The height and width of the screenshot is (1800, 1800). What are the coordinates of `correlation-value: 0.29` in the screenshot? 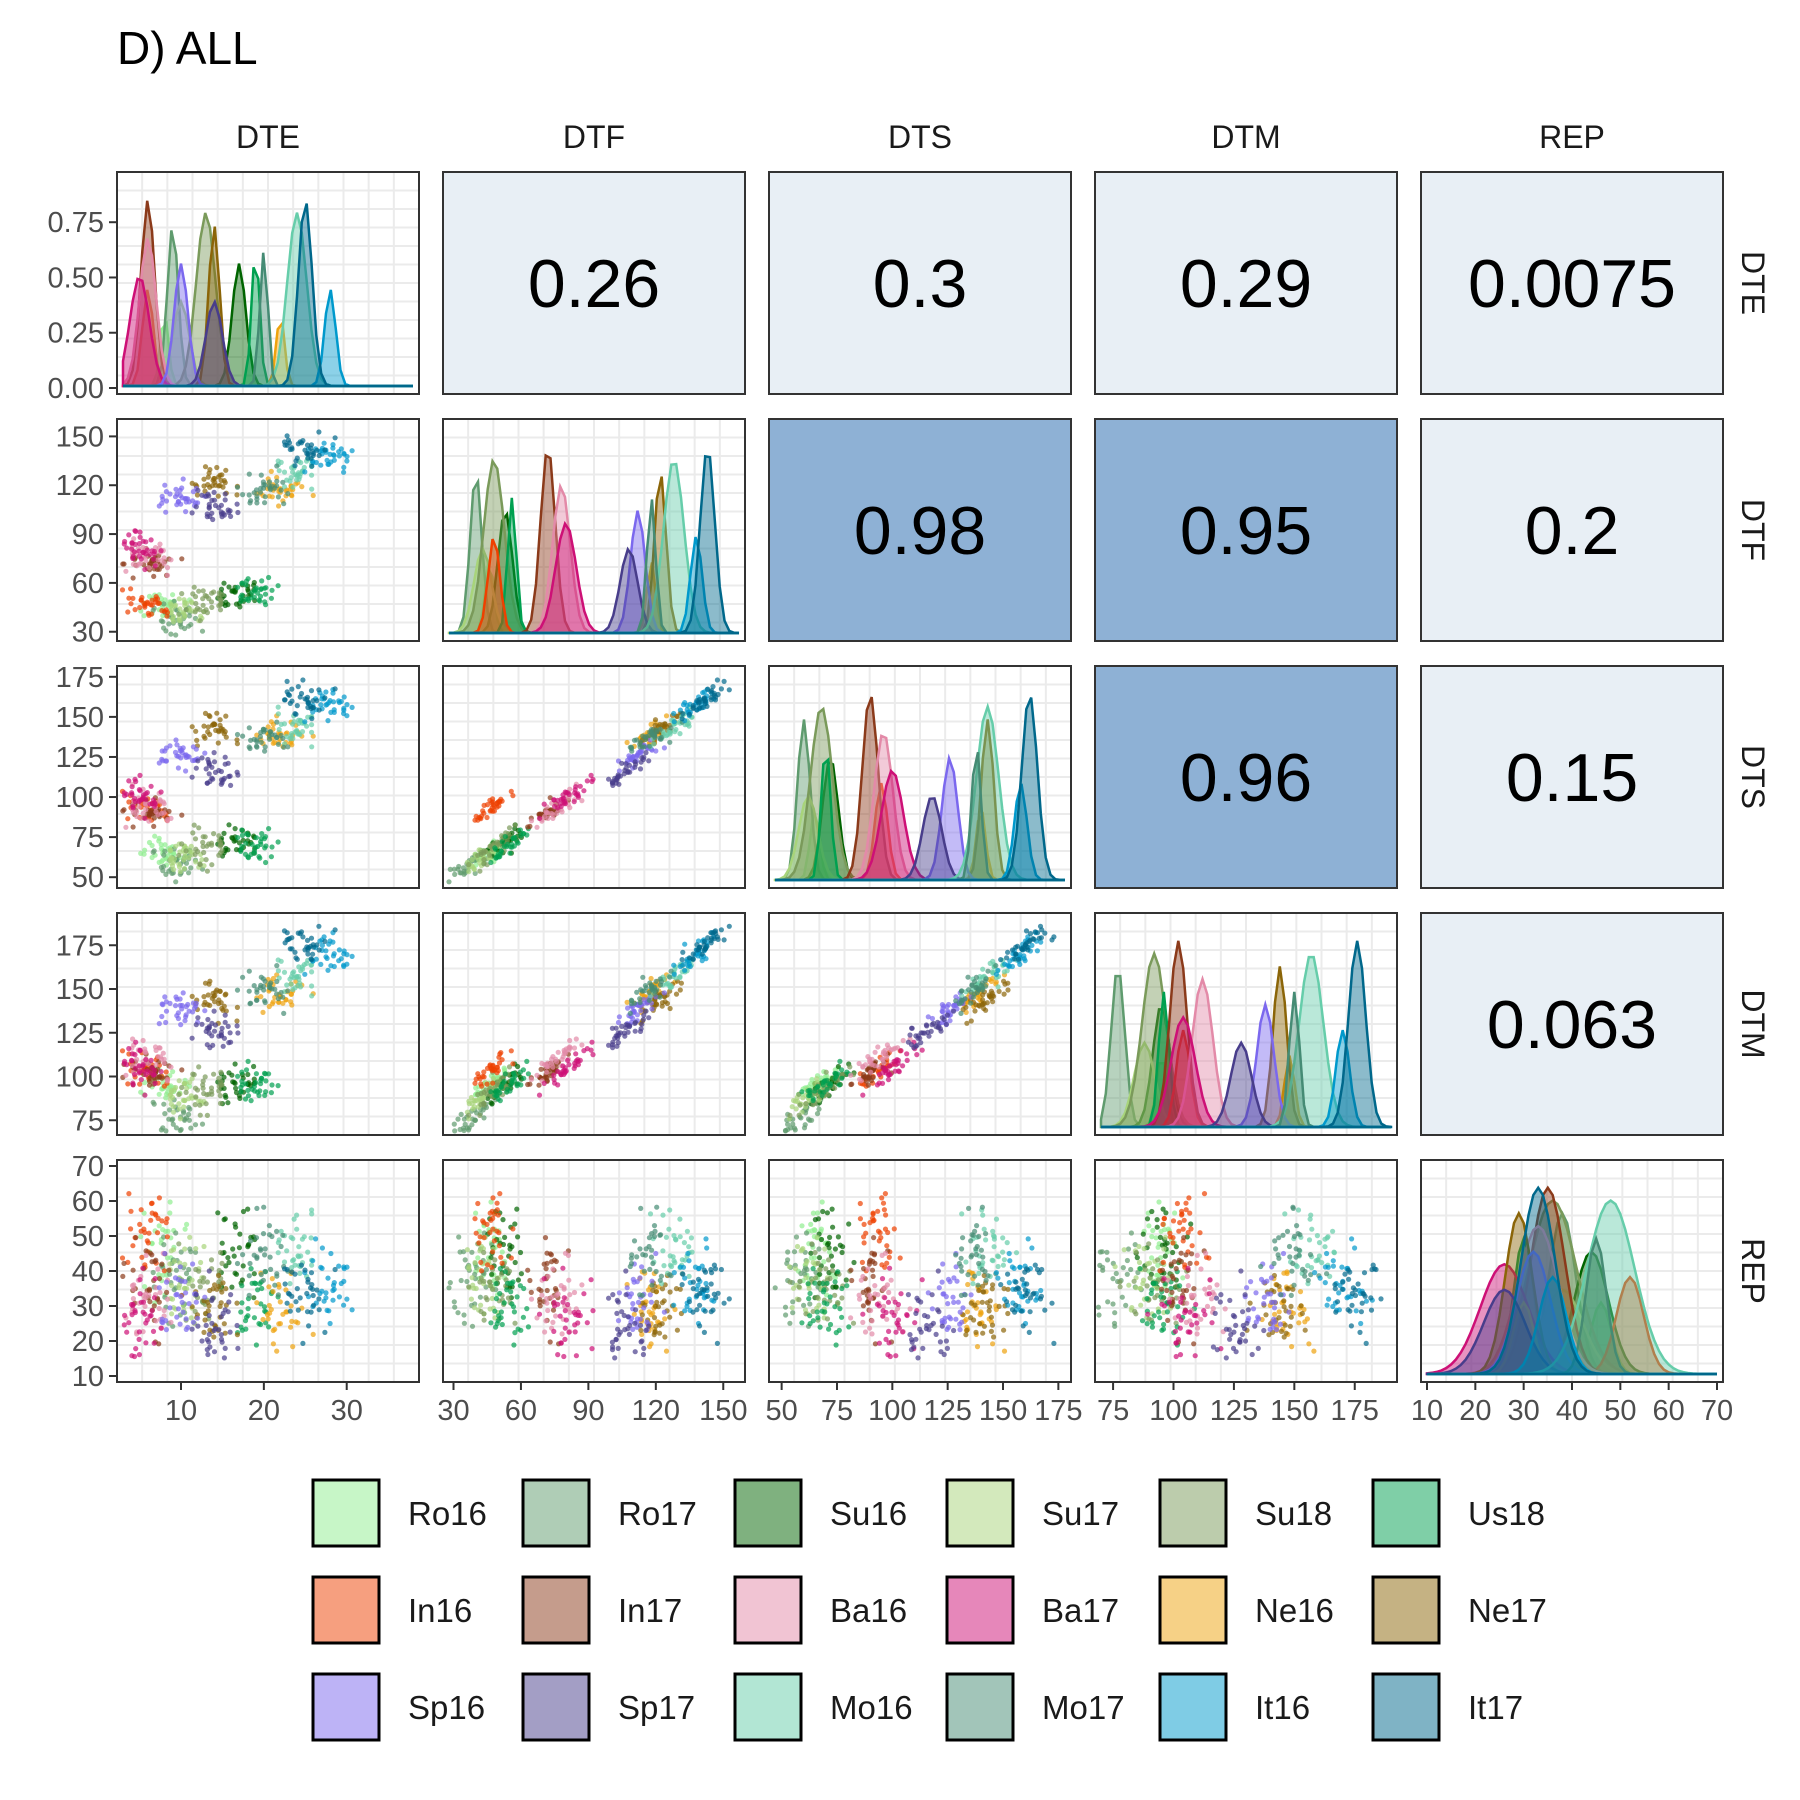 It's located at (1246, 284).